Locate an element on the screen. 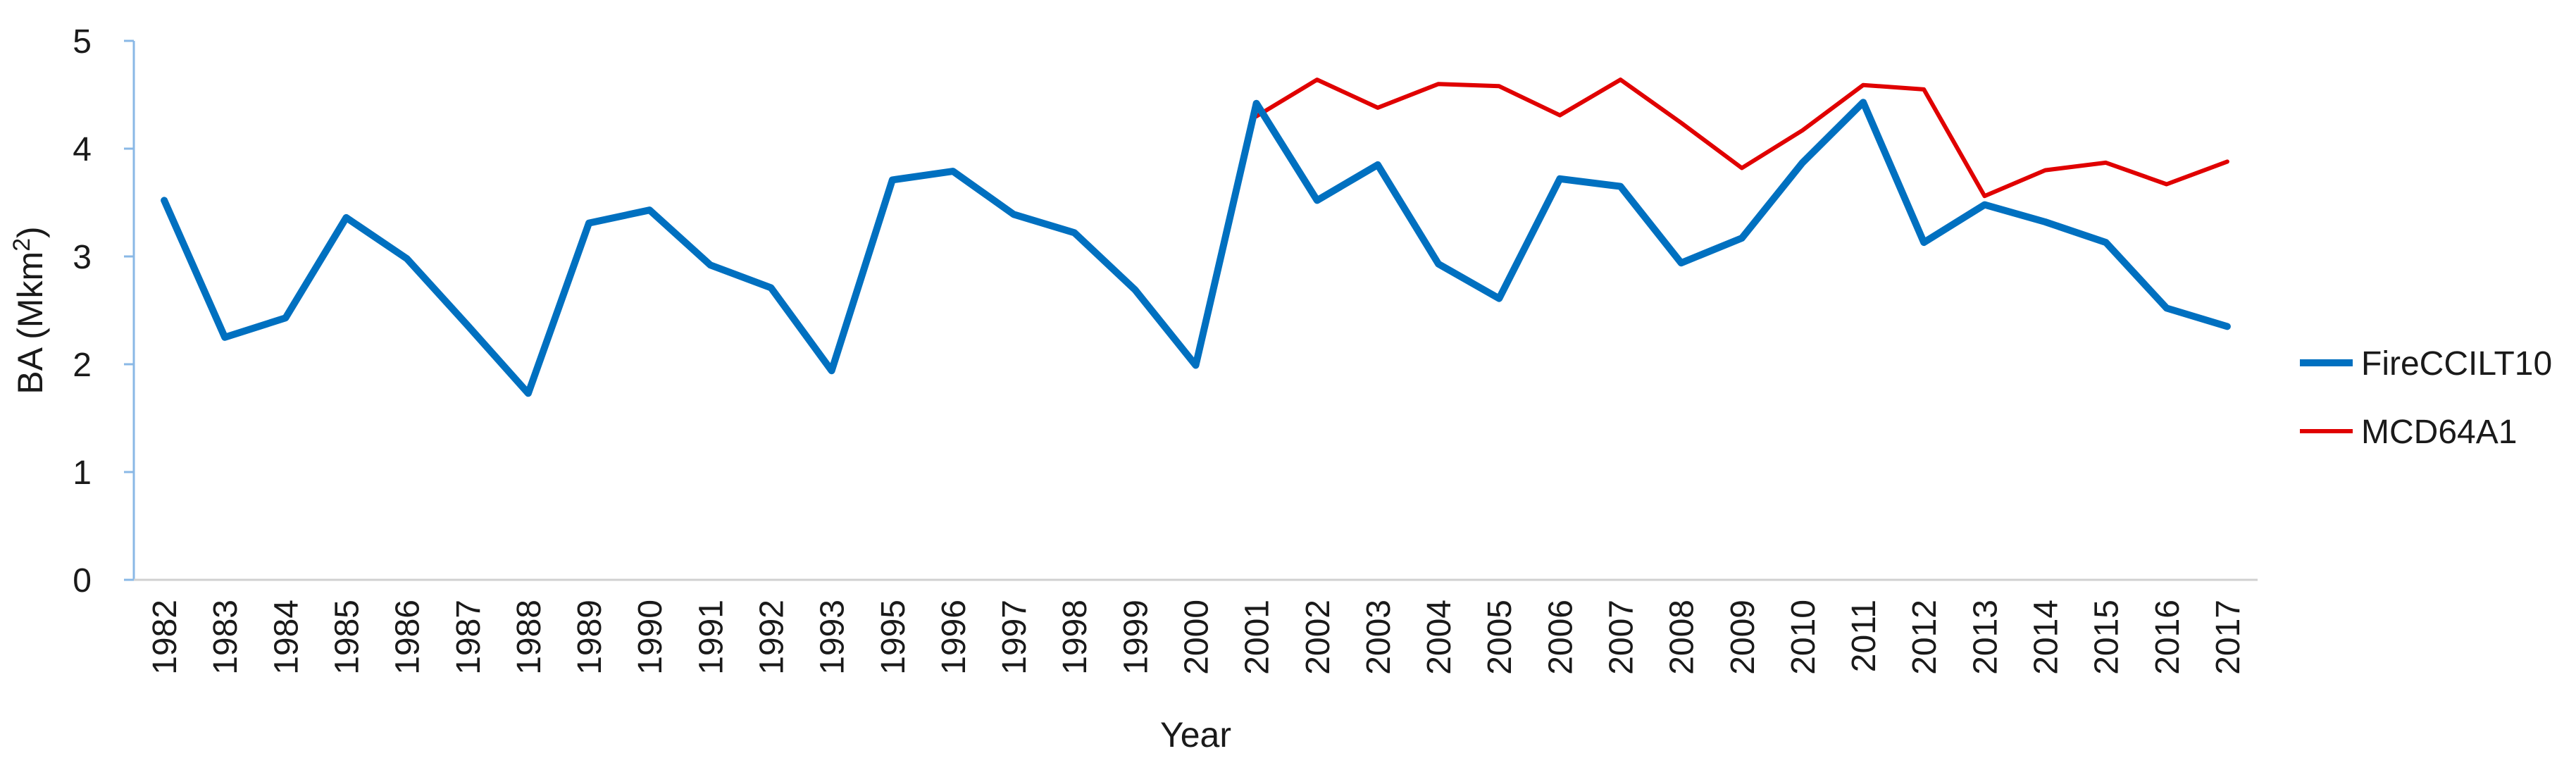 This screenshot has height=763, width=2576. x-tick-label: 1999 is located at coordinates (1136, 638).